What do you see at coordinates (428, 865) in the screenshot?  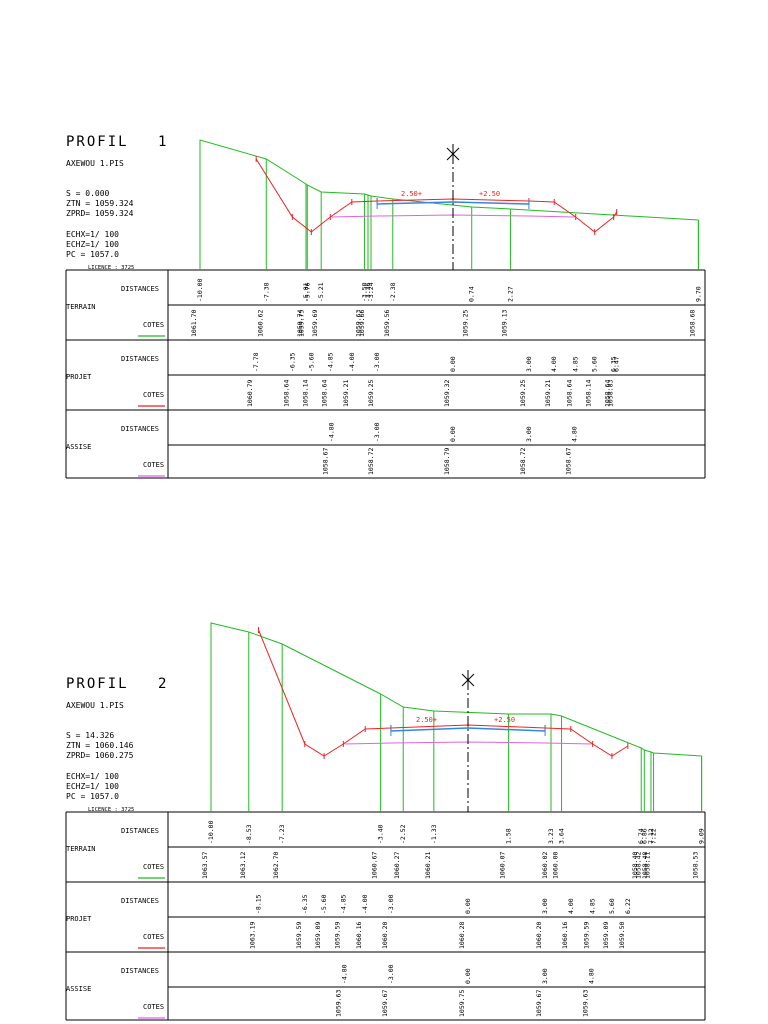 I see `terrain-cote-value: 1060.21` at bounding box center [428, 865].